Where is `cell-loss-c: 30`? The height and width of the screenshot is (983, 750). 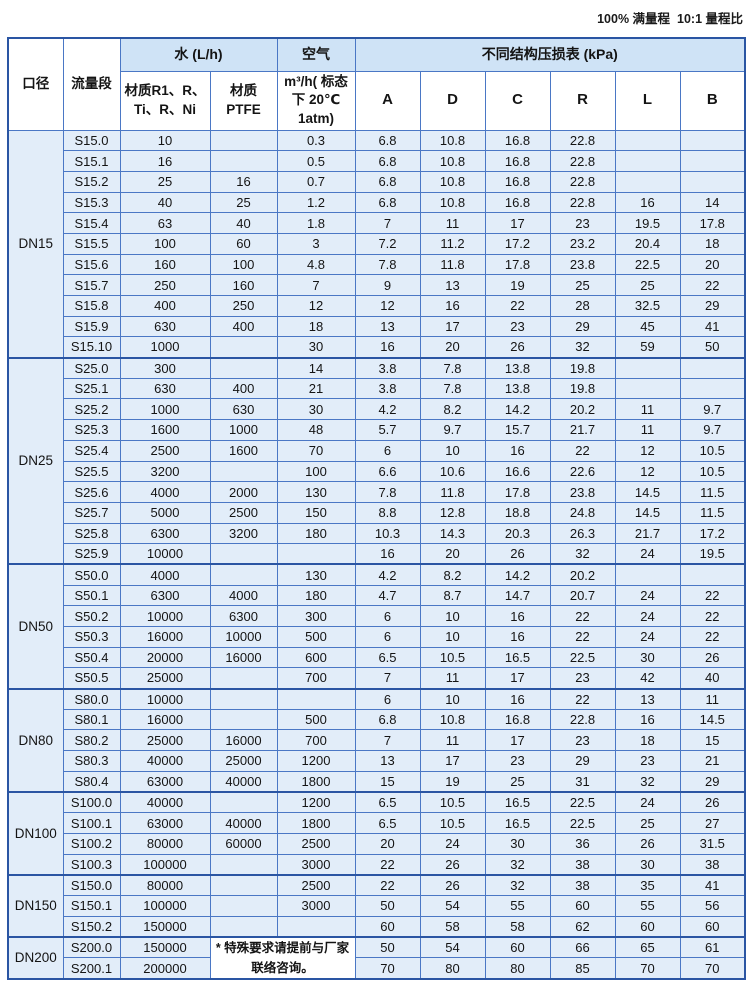
cell-loss-c: 30 is located at coordinates (517, 843).